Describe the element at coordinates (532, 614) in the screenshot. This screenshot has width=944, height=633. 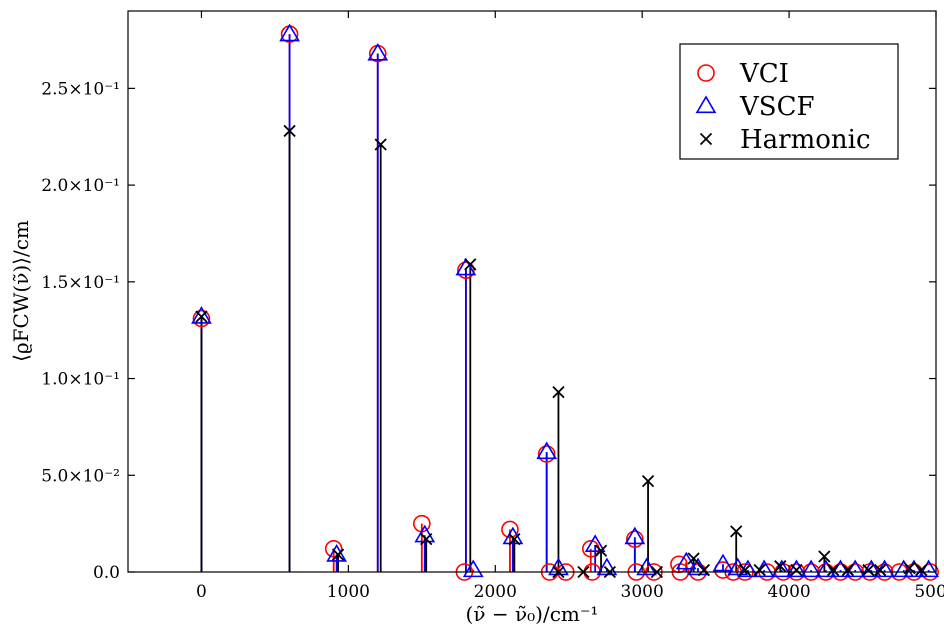
I see `x-axis-label: (ν̃ − ν̃₀)/cm⁻¹` at that location.